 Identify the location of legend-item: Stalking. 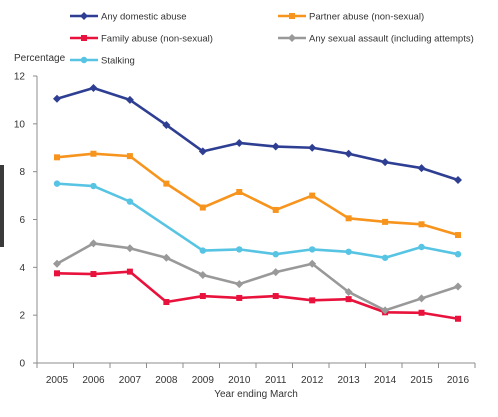
(102, 61).